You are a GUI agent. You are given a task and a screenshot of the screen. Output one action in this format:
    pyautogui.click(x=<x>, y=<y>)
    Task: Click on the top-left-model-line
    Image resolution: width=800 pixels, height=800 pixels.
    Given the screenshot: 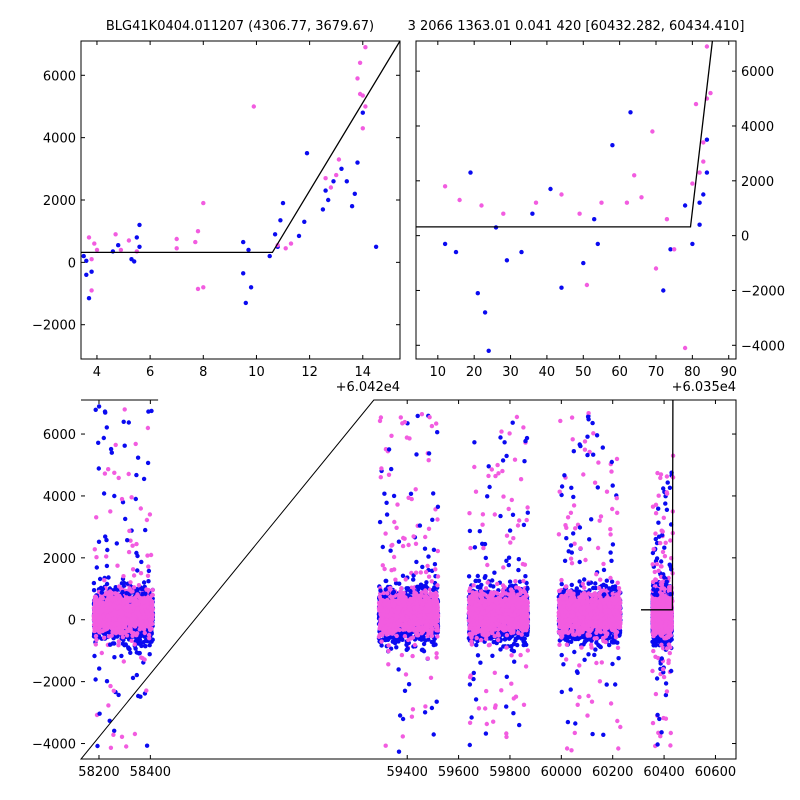 What is the action you would take?
    pyautogui.click(x=240, y=147)
    